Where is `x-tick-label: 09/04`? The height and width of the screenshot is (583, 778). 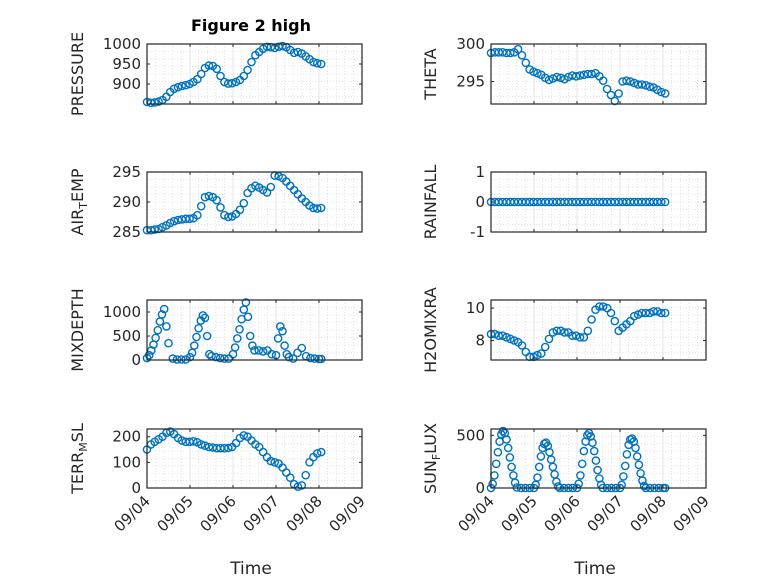 x-tick-label: 09/04 is located at coordinates (476, 513).